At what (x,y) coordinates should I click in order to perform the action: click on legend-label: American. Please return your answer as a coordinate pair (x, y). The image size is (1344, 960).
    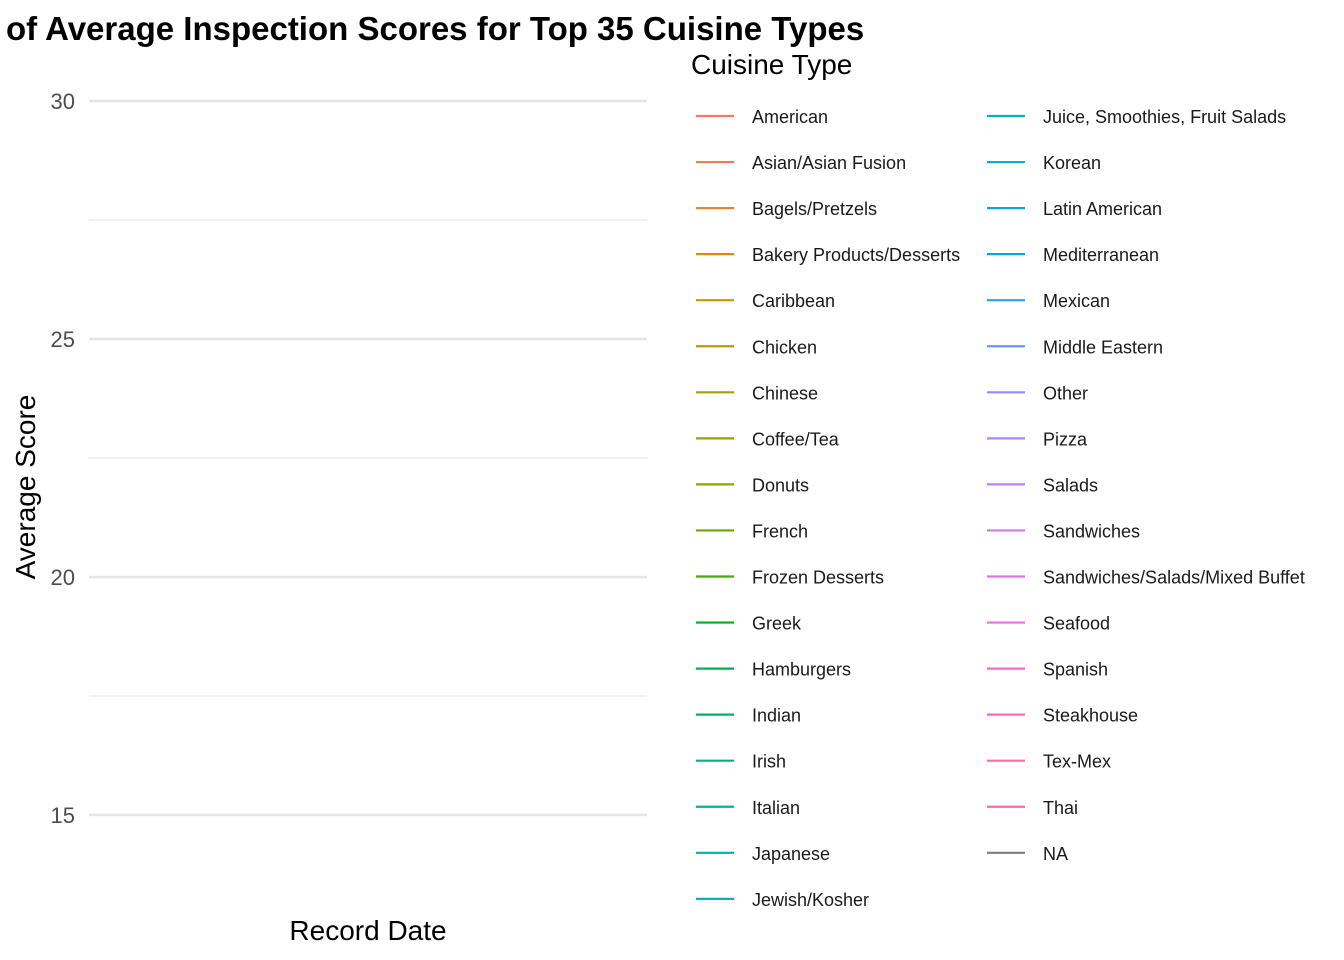
    Looking at the image, I should click on (790, 117).